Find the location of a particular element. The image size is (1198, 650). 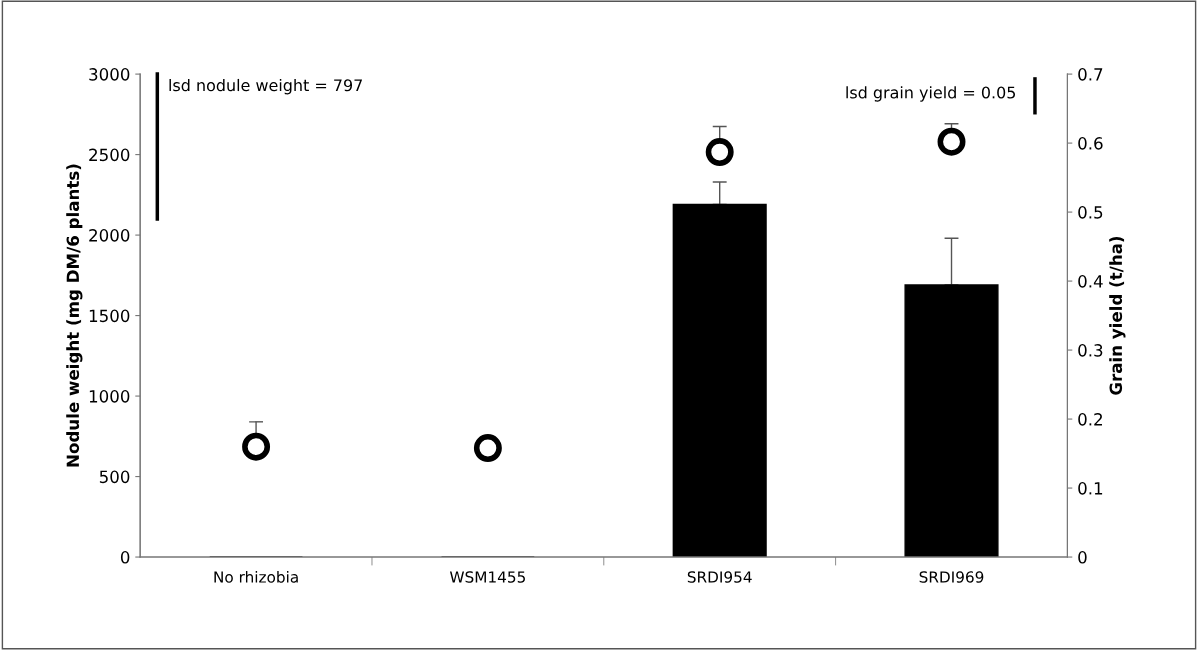

y2-tick-label: 0 is located at coordinates (1082, 557).